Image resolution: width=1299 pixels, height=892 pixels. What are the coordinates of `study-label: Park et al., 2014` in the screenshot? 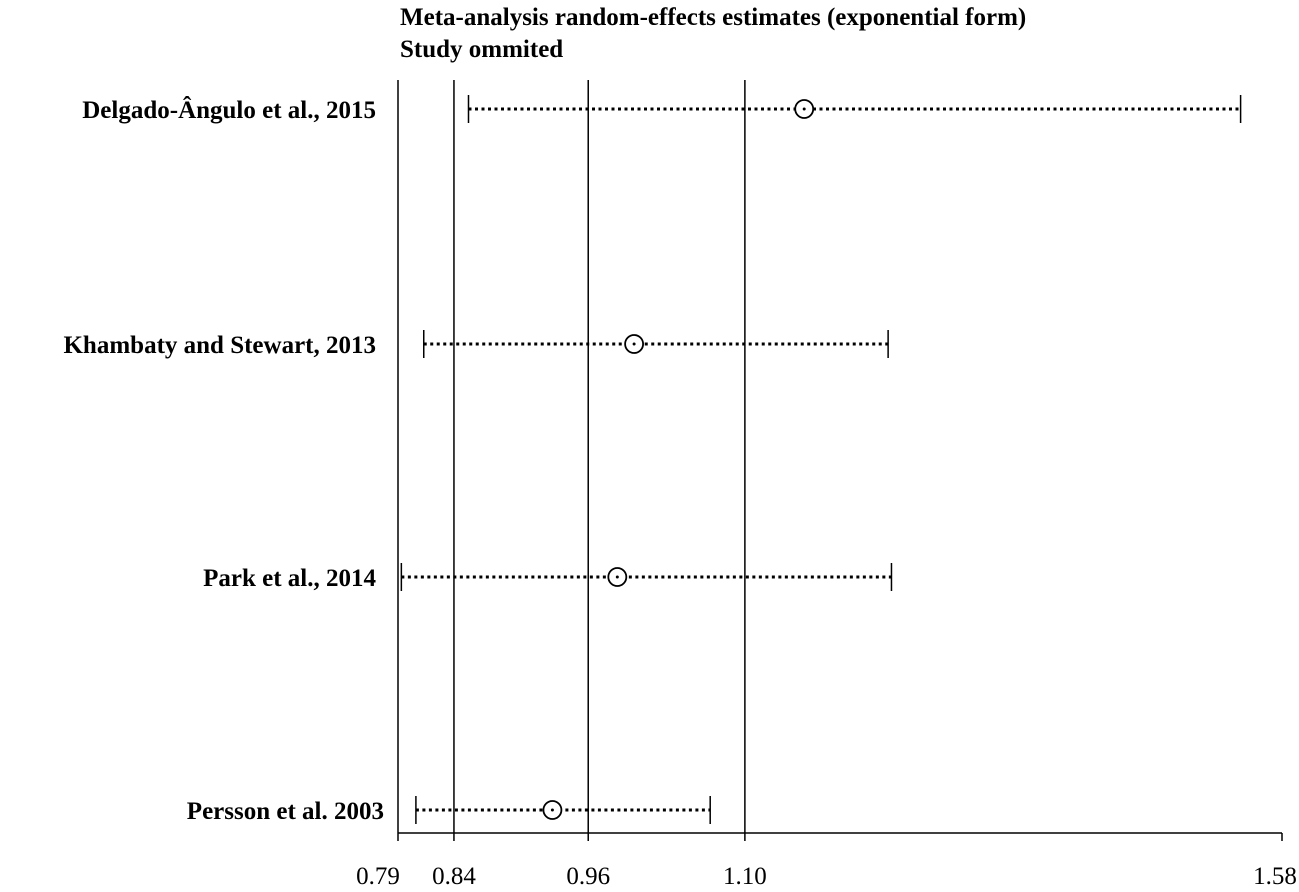 It's located at (289, 578).